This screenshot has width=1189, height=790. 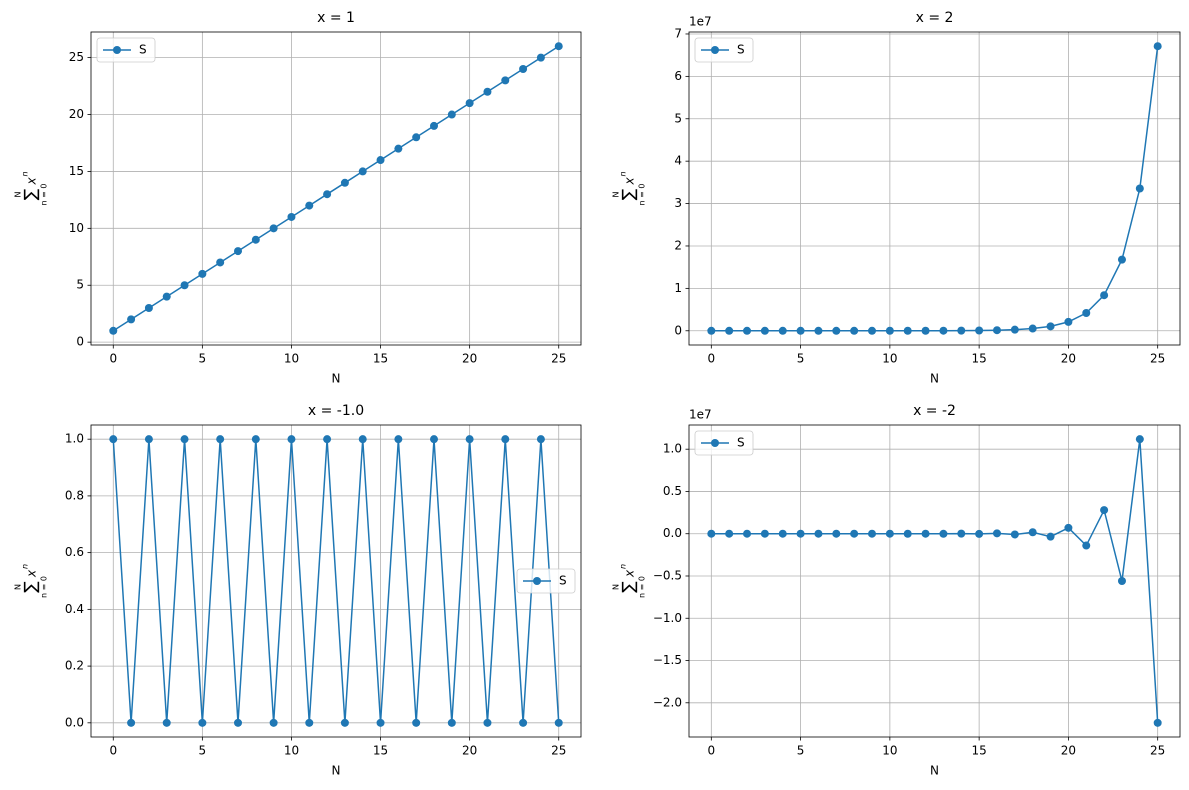 What do you see at coordinates (934, 411) in the screenshot?
I see `subplot-title: x = -2` at bounding box center [934, 411].